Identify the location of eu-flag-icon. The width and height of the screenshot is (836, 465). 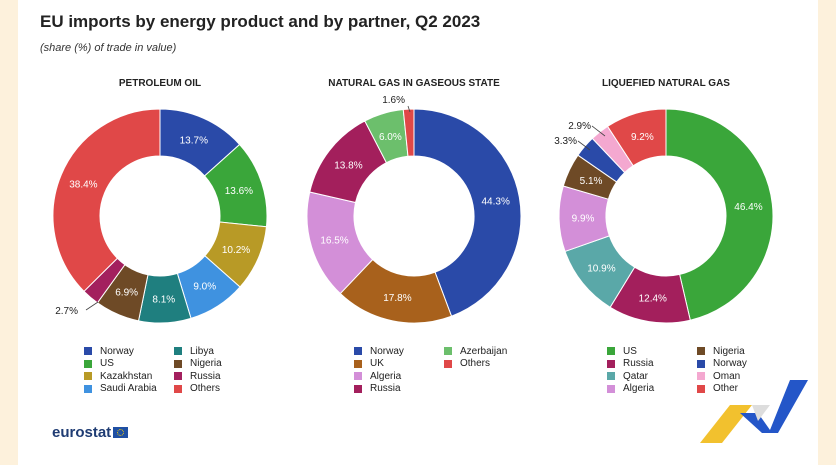
(121, 432).